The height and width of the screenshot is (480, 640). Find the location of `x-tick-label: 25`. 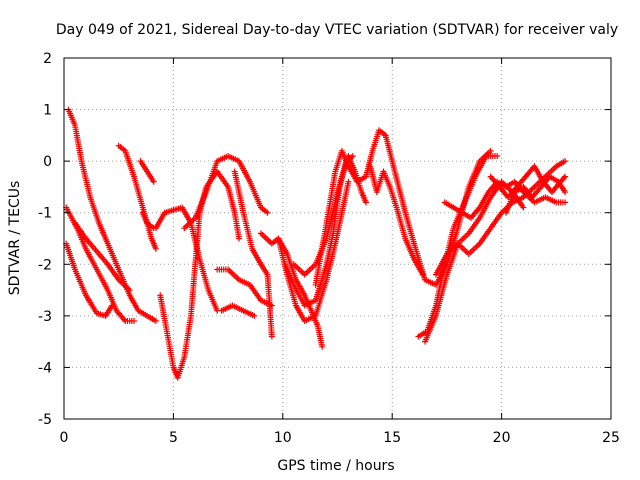

x-tick-label: 25 is located at coordinates (611, 438).